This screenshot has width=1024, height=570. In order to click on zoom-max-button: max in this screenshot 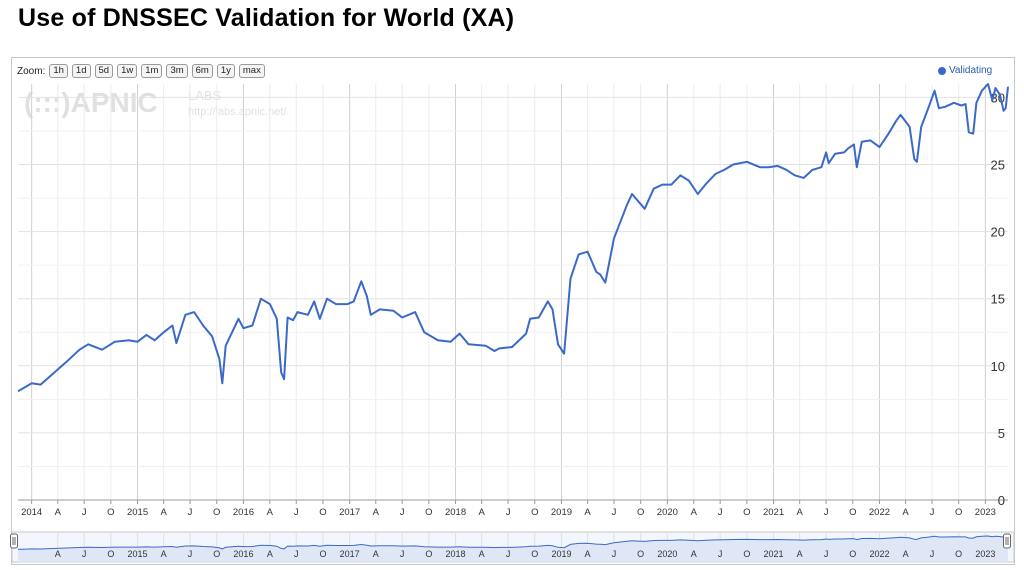, I will do `click(251, 71)`.